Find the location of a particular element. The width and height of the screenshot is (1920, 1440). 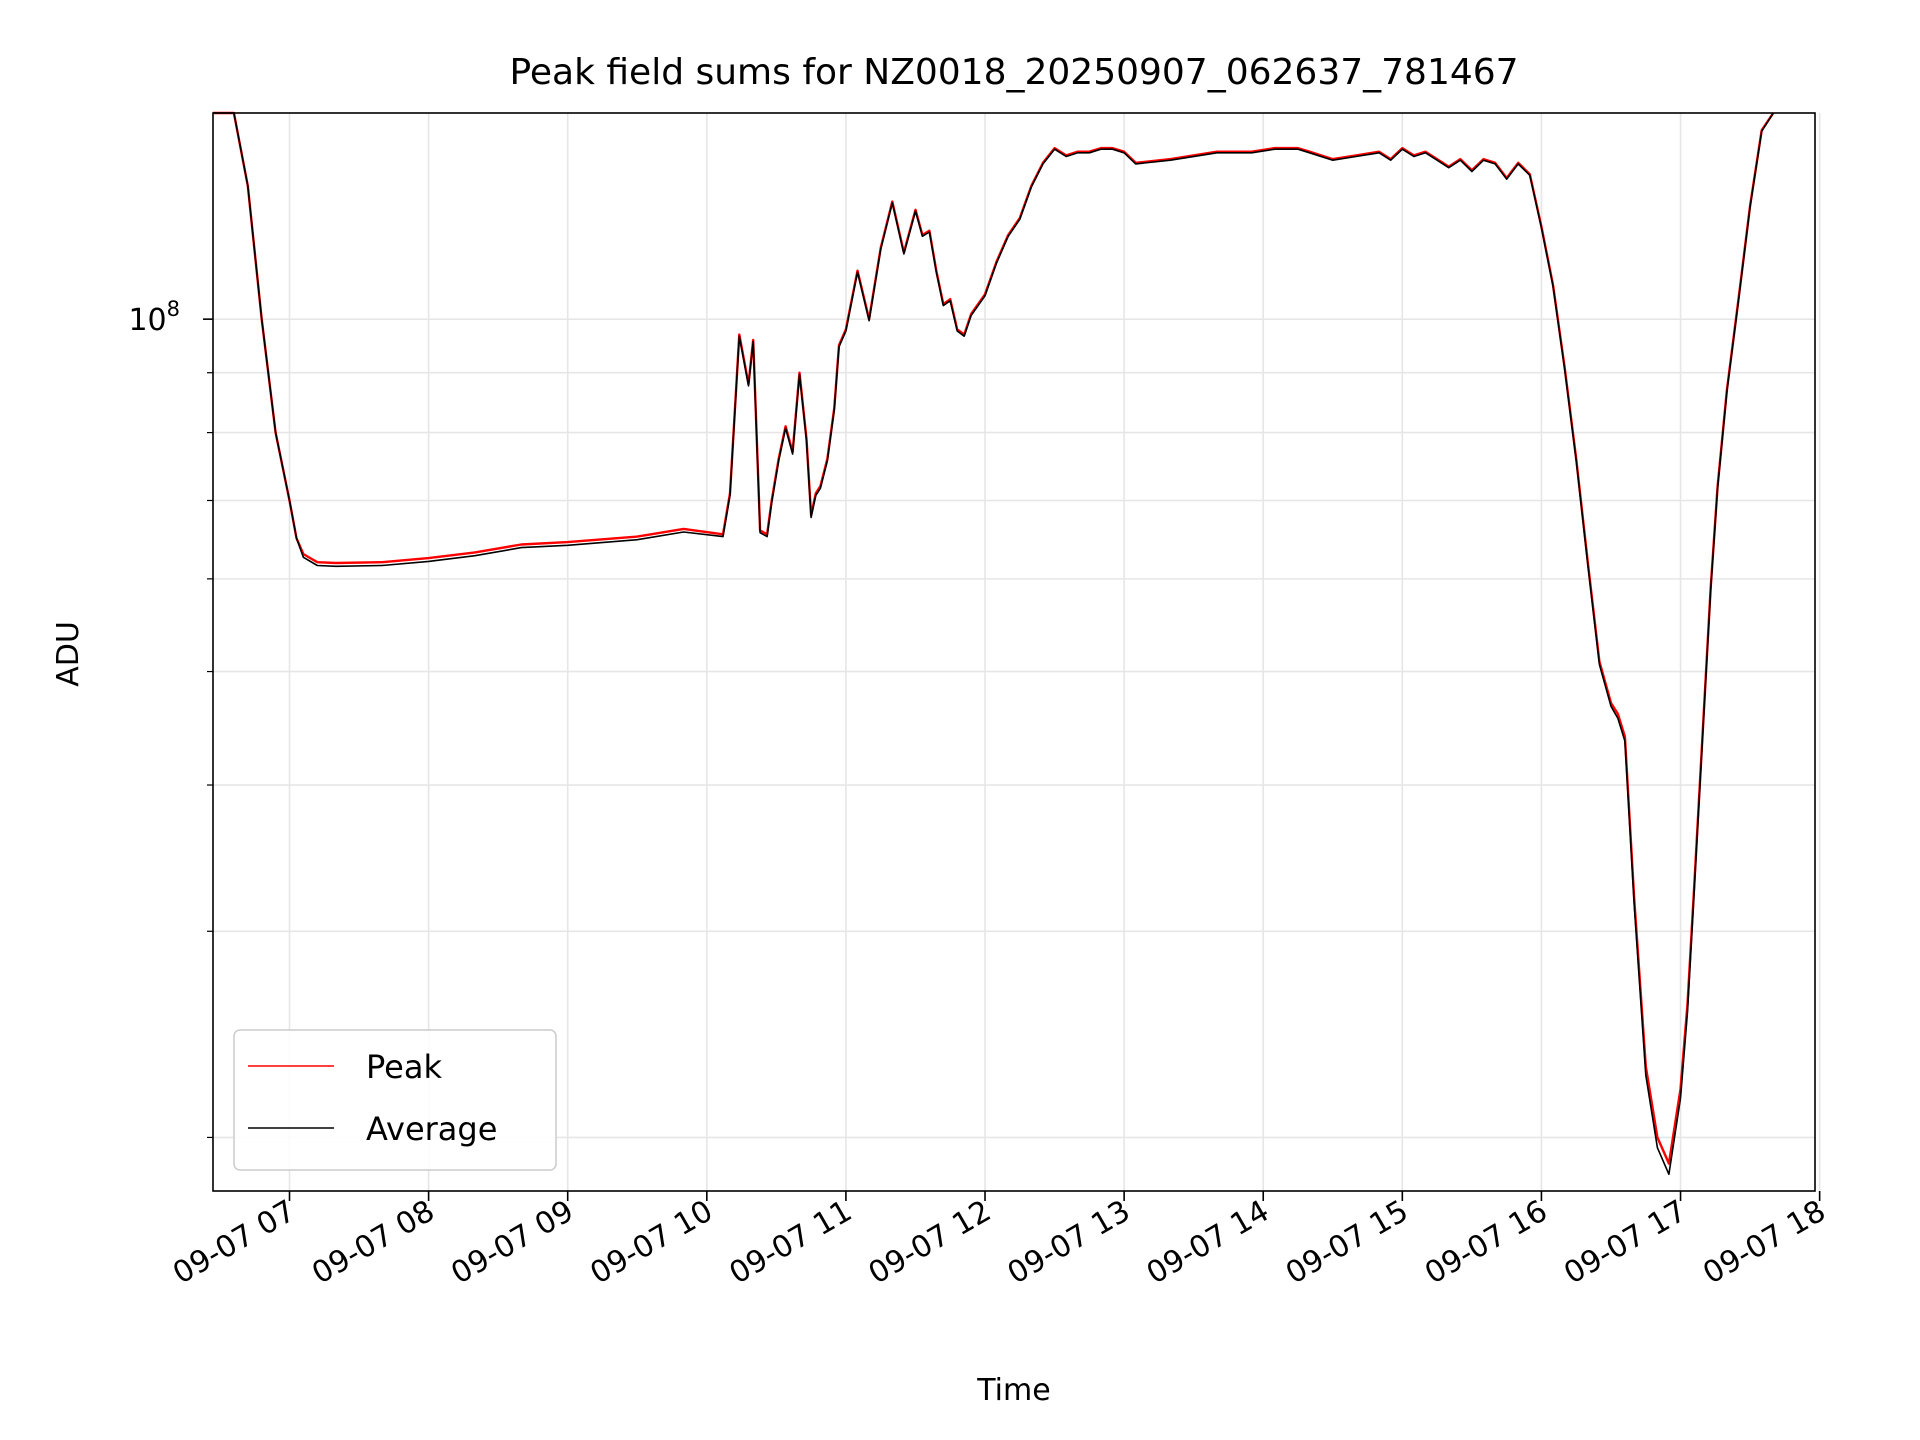

legend-box is located at coordinates (395, 1100).